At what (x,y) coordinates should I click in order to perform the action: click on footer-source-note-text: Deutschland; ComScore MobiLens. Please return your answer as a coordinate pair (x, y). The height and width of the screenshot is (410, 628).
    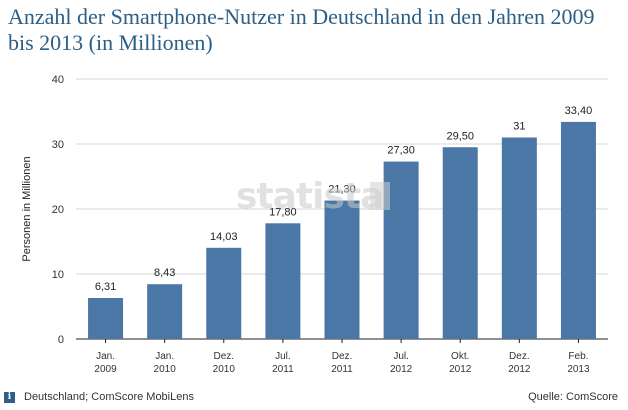
    Looking at the image, I should click on (109, 397).